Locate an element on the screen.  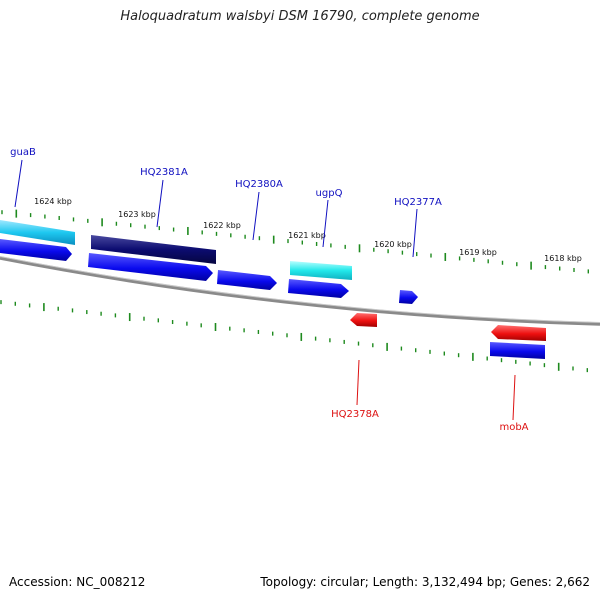
genome-backbone is located at coordinates (300, 291).